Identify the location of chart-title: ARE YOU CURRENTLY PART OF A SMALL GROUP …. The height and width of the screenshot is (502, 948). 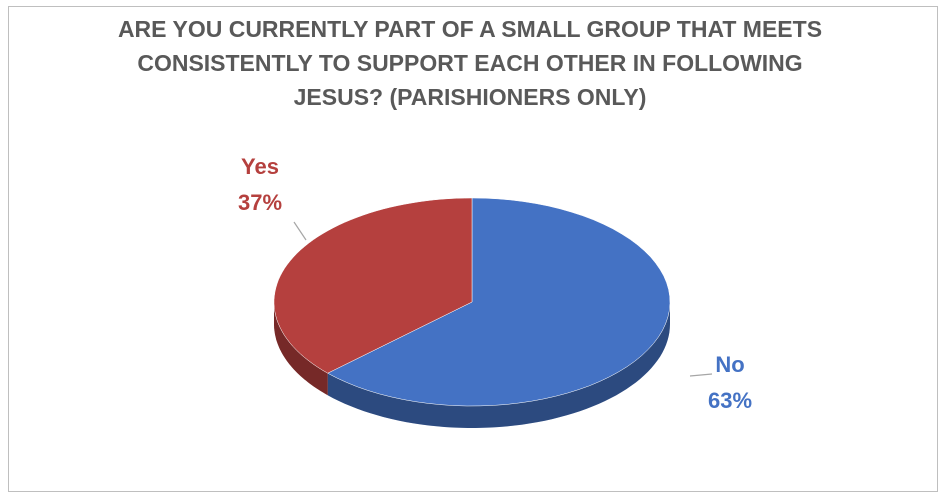
(470, 63).